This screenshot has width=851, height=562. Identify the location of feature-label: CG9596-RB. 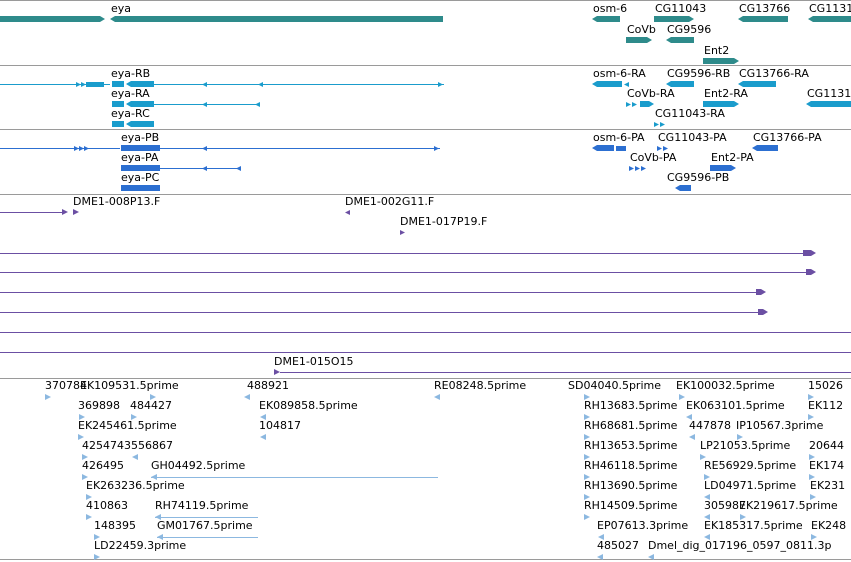
(699, 73).